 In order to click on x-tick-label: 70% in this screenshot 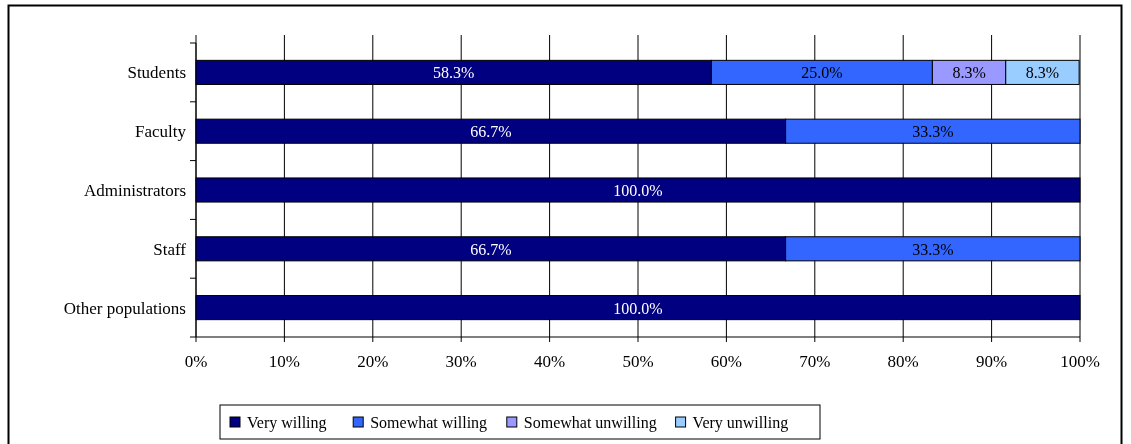, I will do `click(815, 361)`.